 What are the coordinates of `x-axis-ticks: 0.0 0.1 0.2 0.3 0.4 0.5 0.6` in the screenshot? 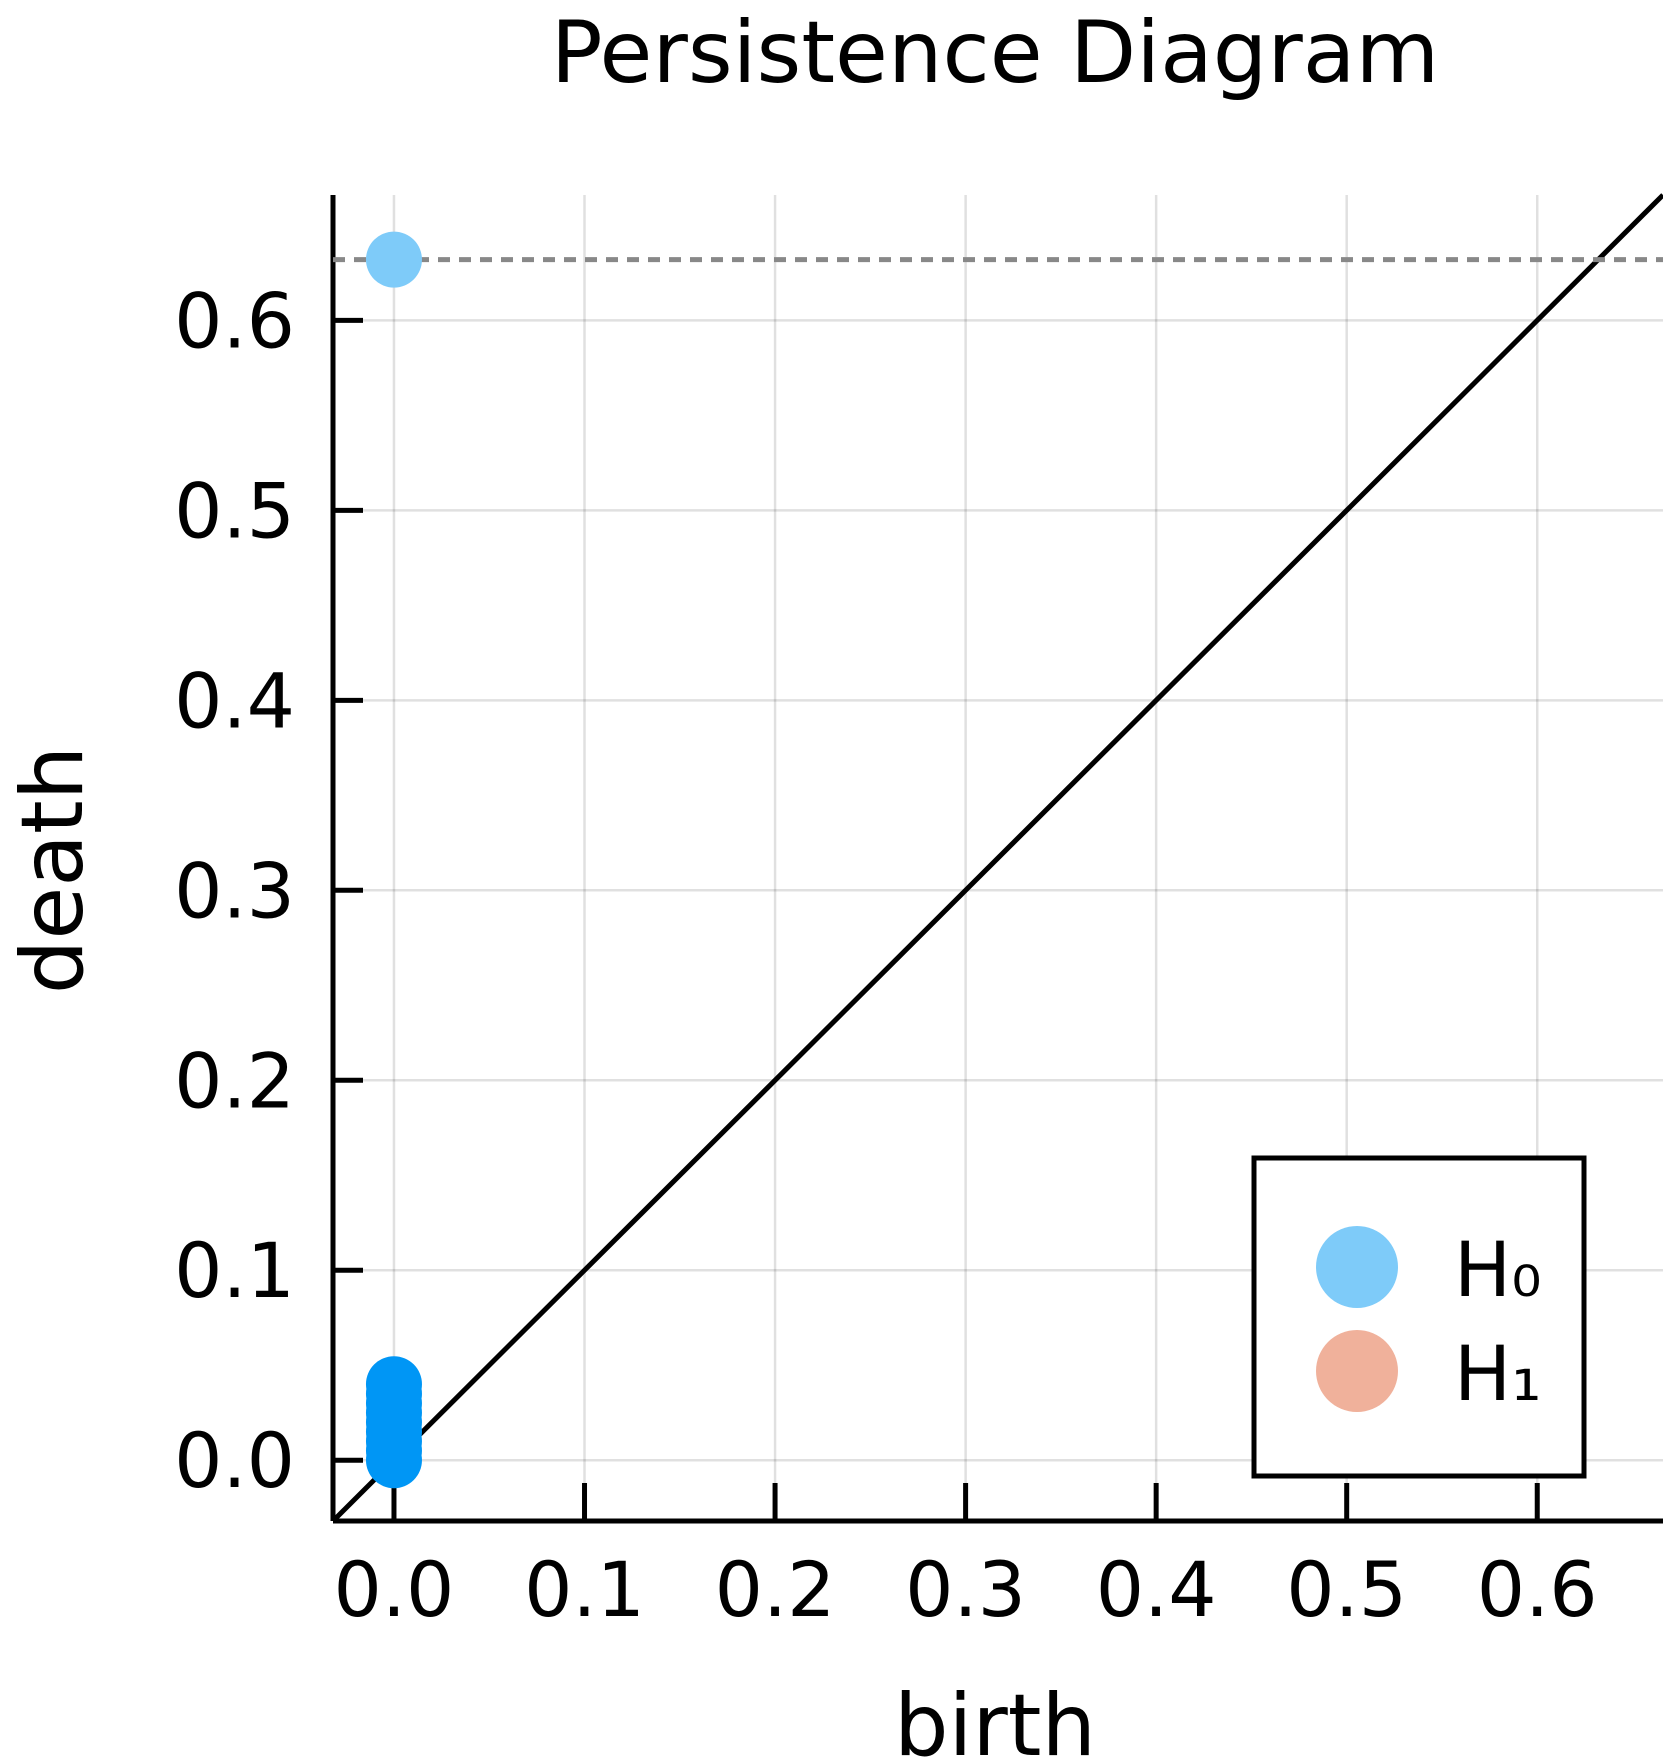 It's located at (966, 1558).